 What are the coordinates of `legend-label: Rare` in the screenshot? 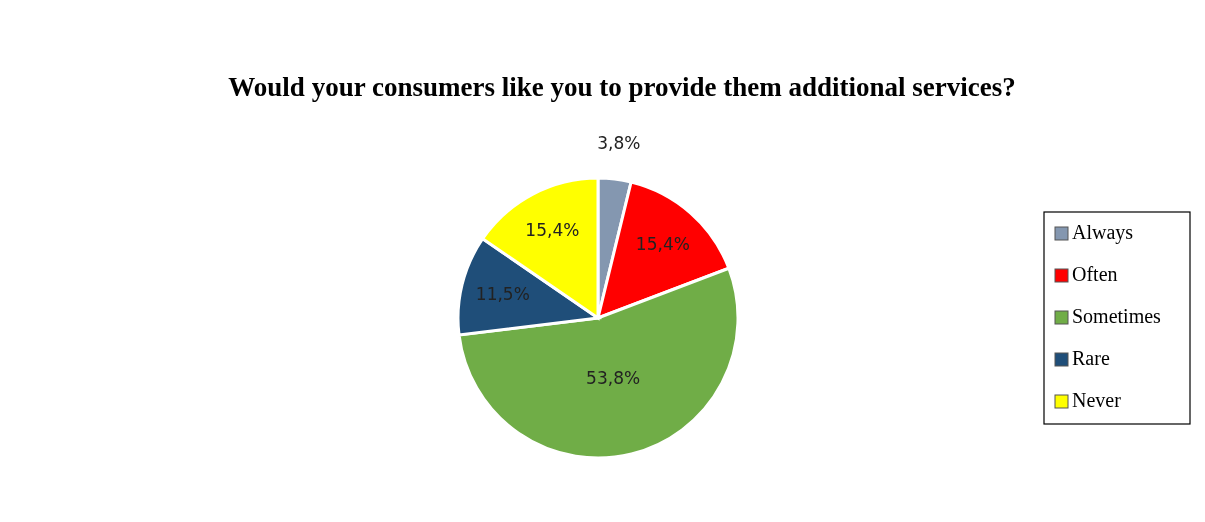 It's located at (1091, 357).